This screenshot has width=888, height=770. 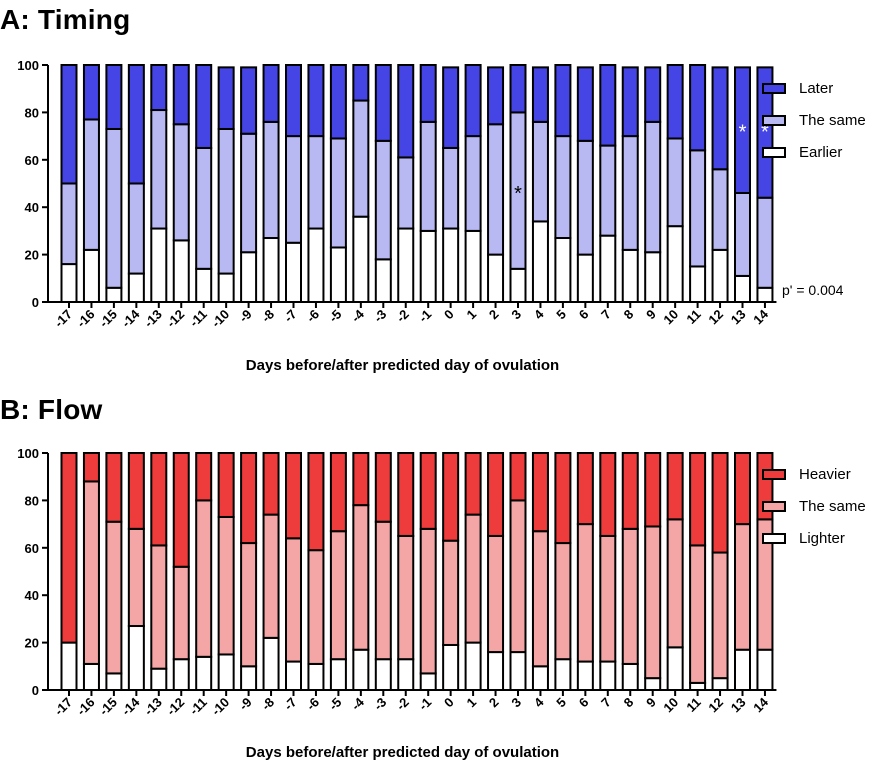 I want to click on timing-legend-same: The same, so click(x=814, y=120).